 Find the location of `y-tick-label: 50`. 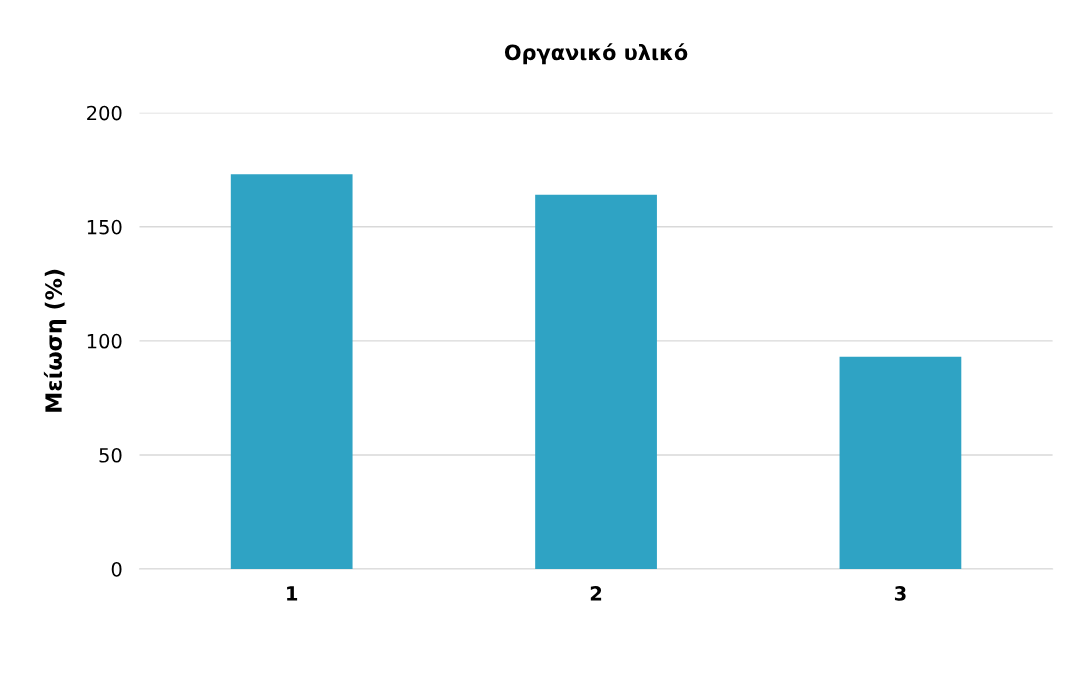

y-tick-label: 50 is located at coordinates (110, 455).